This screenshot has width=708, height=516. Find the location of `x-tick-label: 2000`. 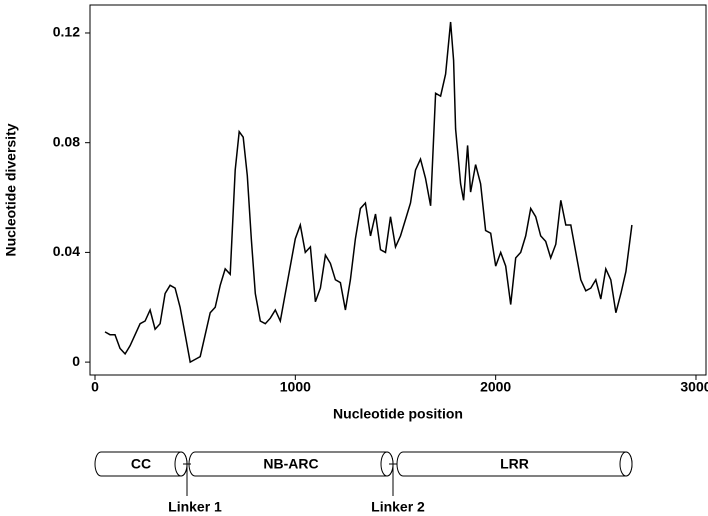

x-tick-label: 2000 is located at coordinates (495, 387).